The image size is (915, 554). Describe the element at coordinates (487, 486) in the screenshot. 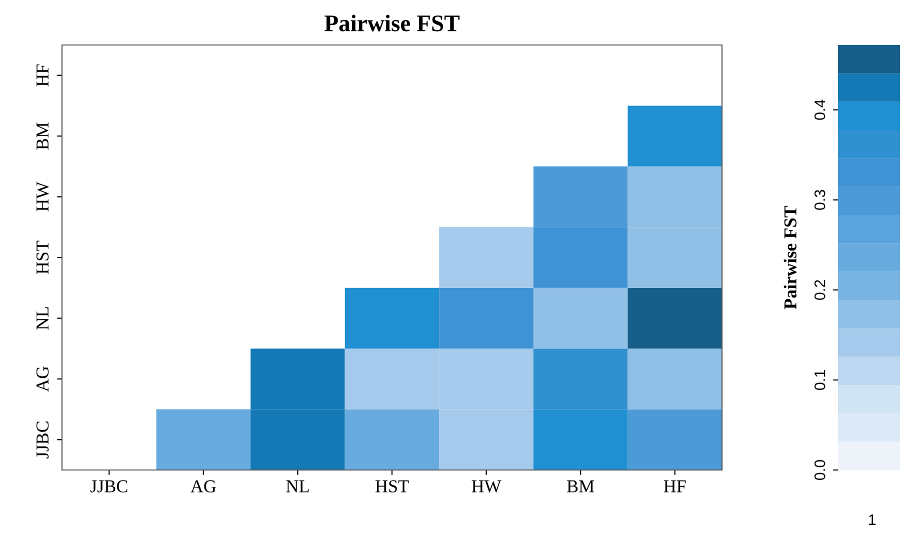

I see `x-tick-label: HW` at that location.